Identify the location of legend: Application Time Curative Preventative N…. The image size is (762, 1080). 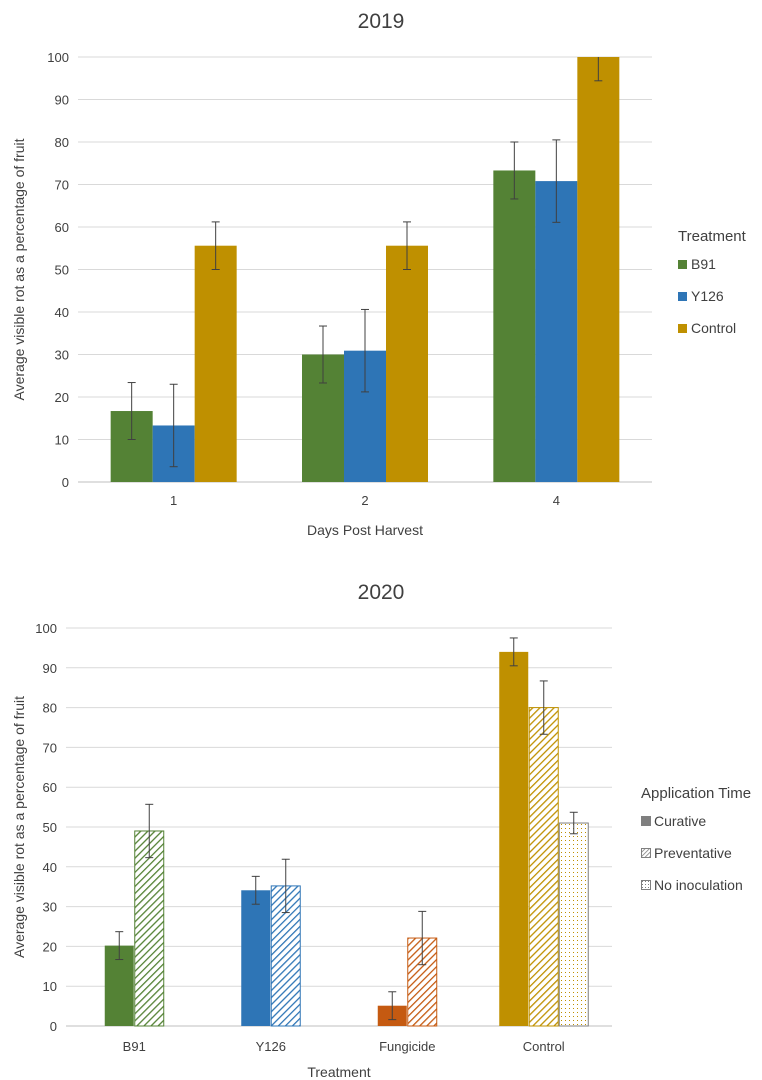
(696, 846).